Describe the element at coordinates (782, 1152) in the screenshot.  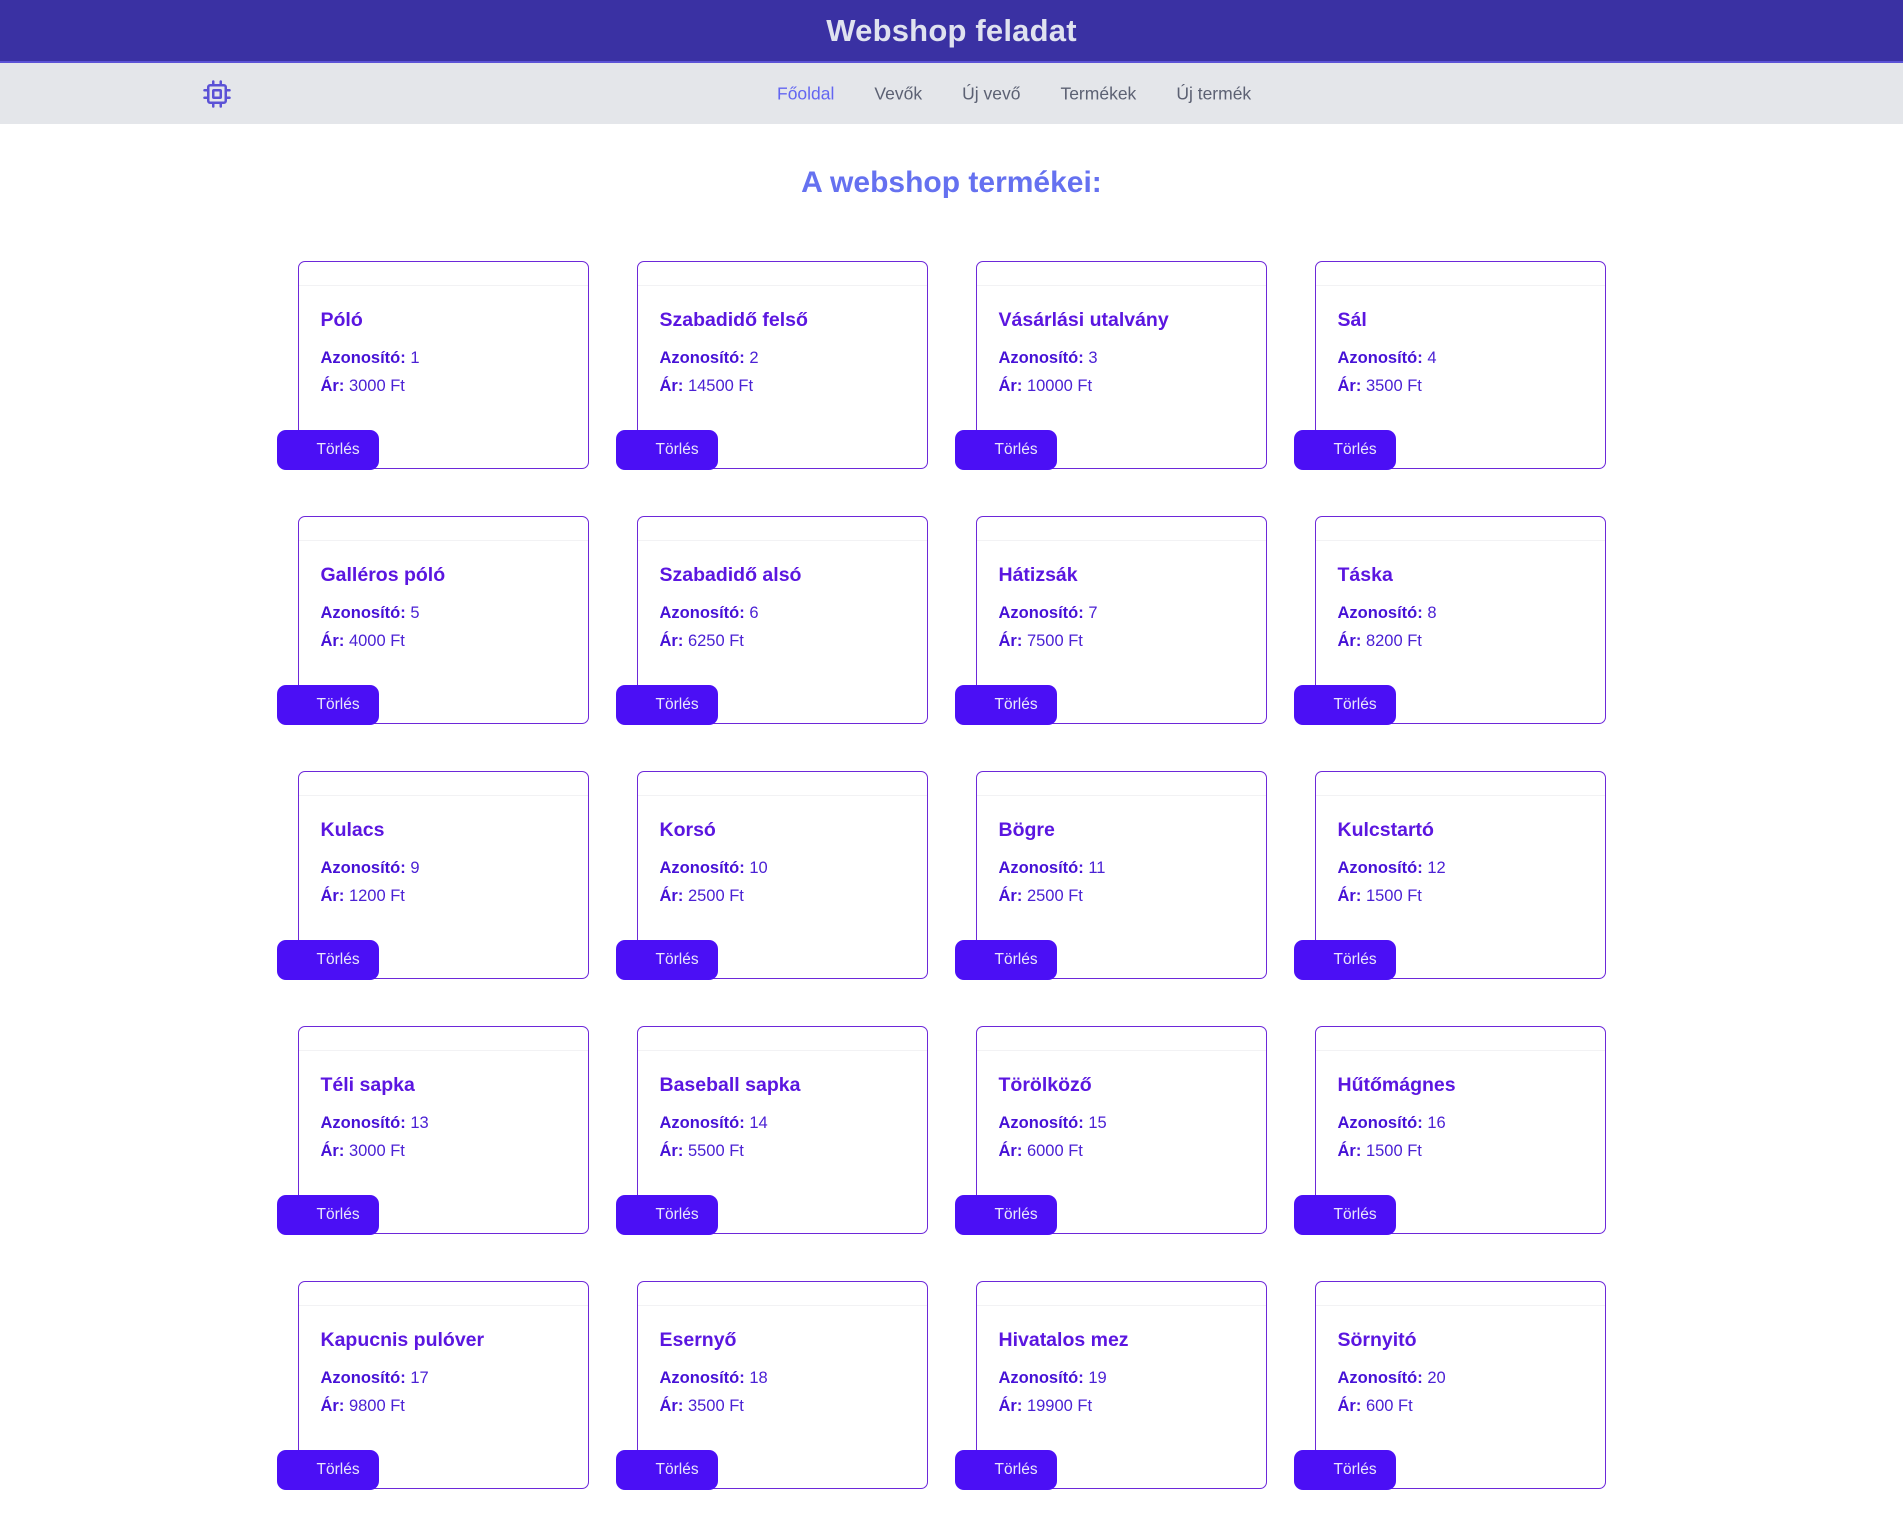
I see `product-price-line: Ár: 5500 Ft` at that location.